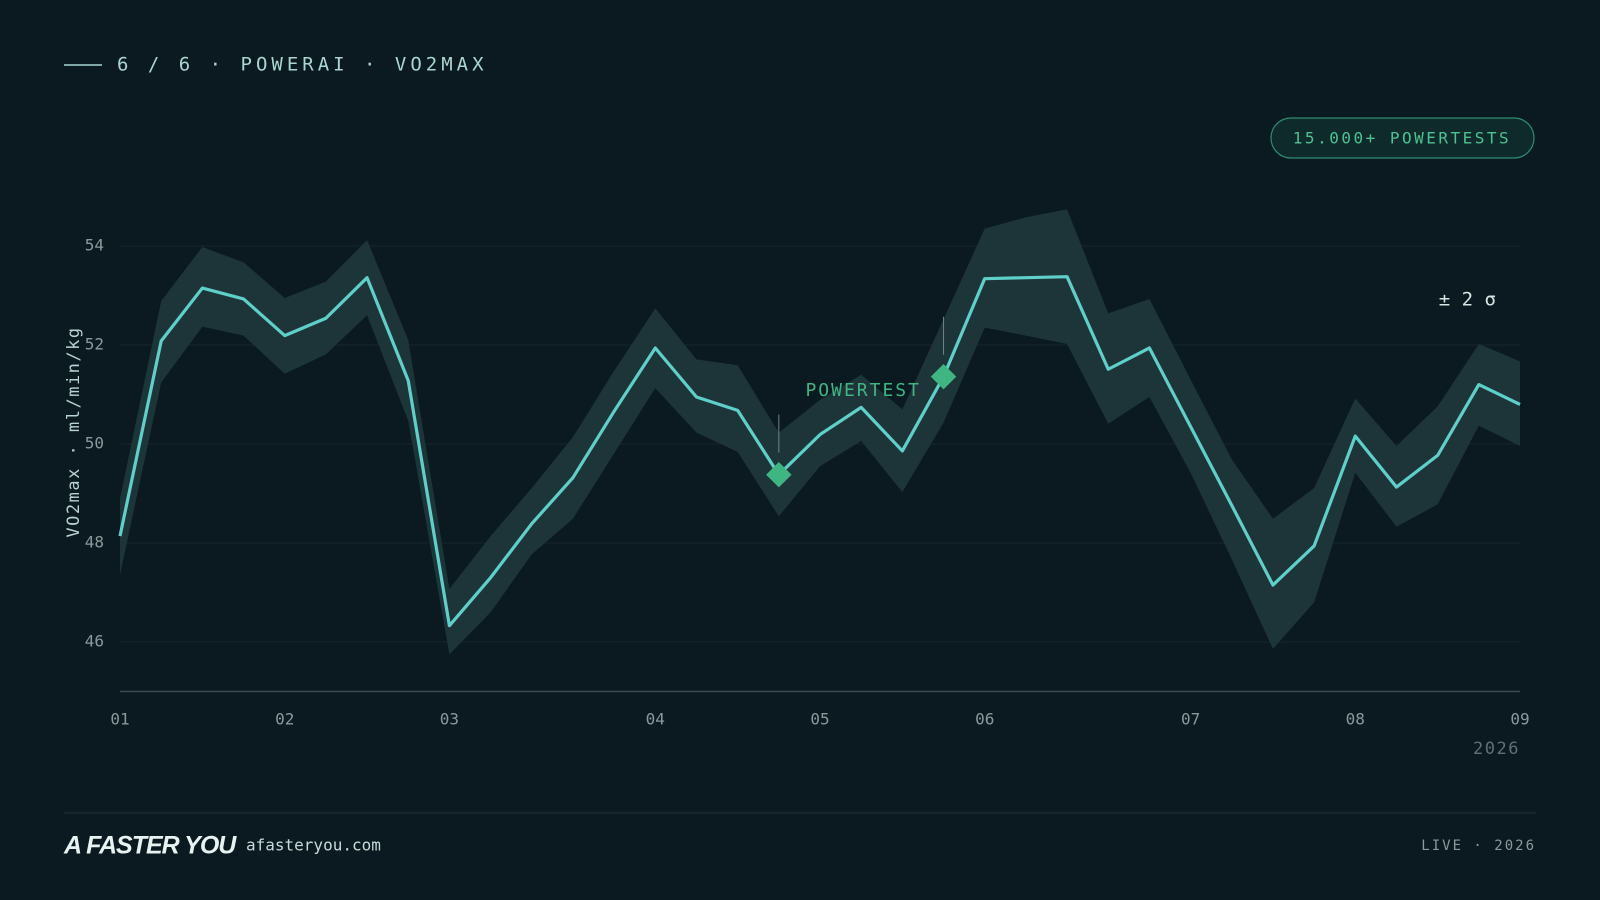  I want to click on x-tick-label: 08, so click(1355, 719).